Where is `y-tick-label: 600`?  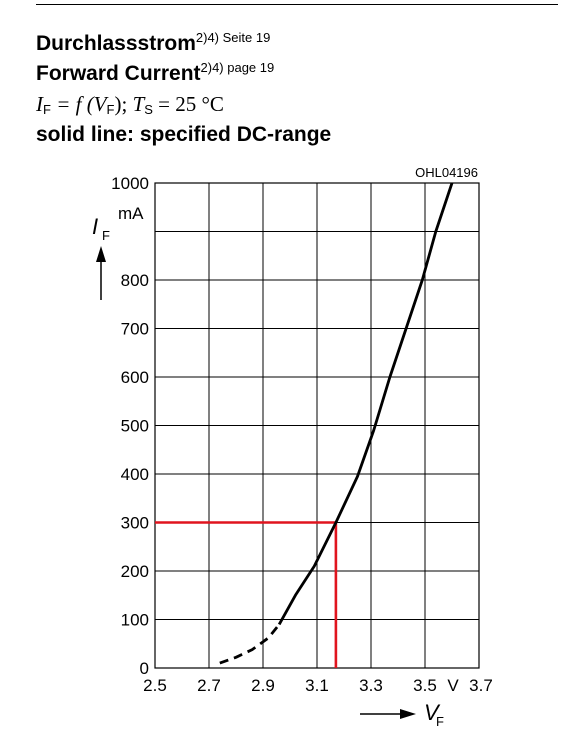
y-tick-label: 600 is located at coordinates (135, 377).